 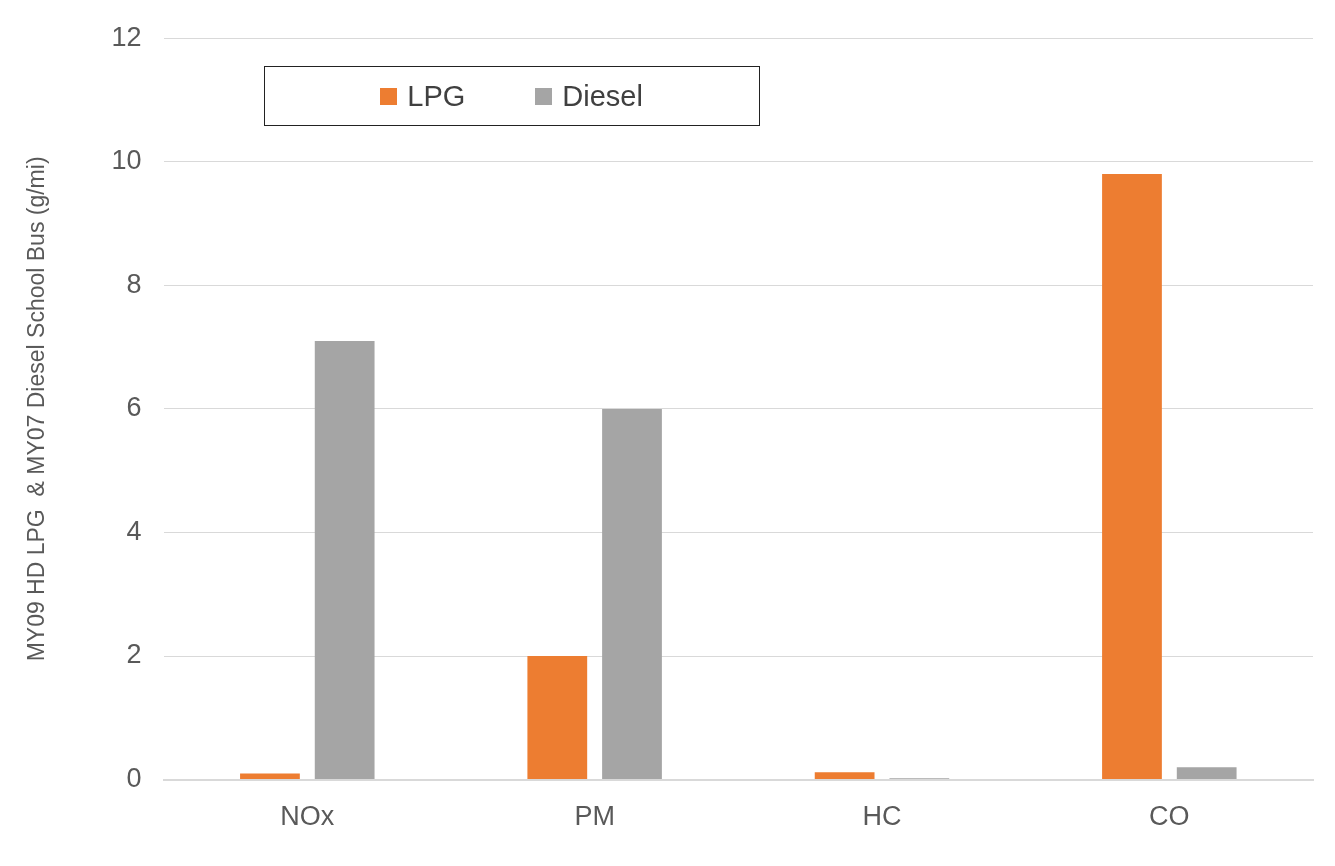 What do you see at coordinates (134, 778) in the screenshot?
I see `y-tick-label: 0` at bounding box center [134, 778].